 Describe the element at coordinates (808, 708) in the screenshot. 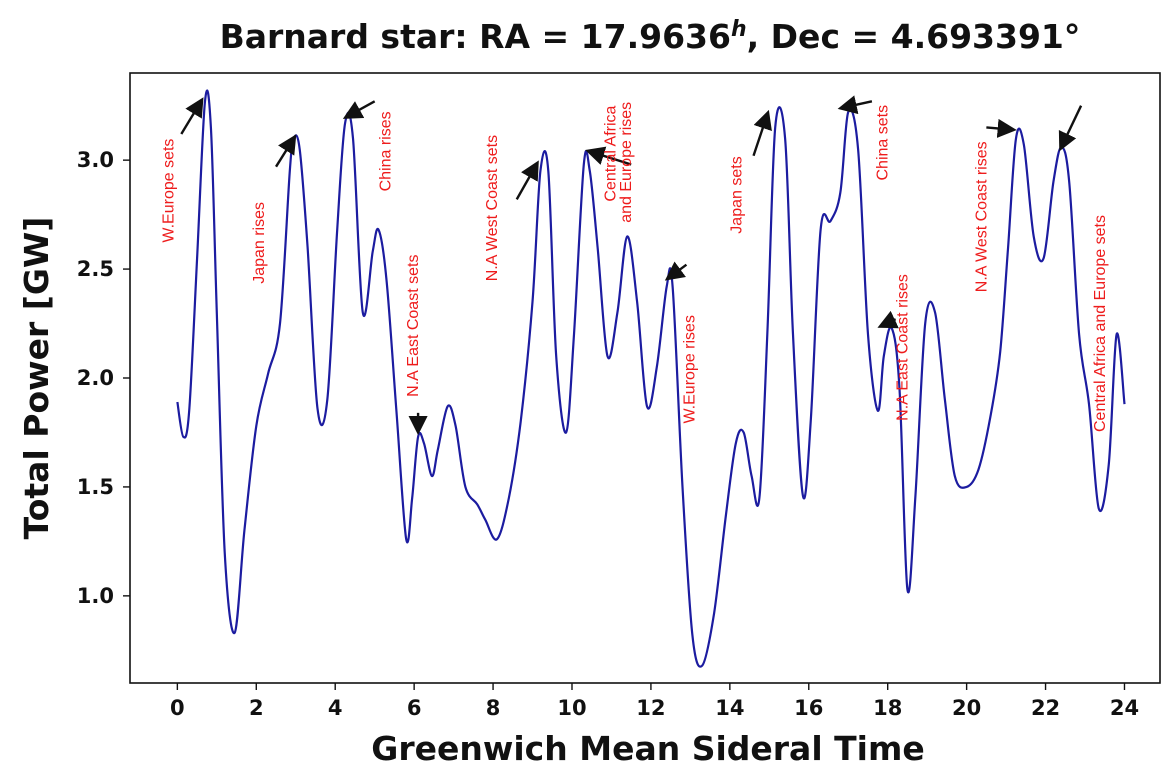

I see `x-tick-label: 16` at that location.